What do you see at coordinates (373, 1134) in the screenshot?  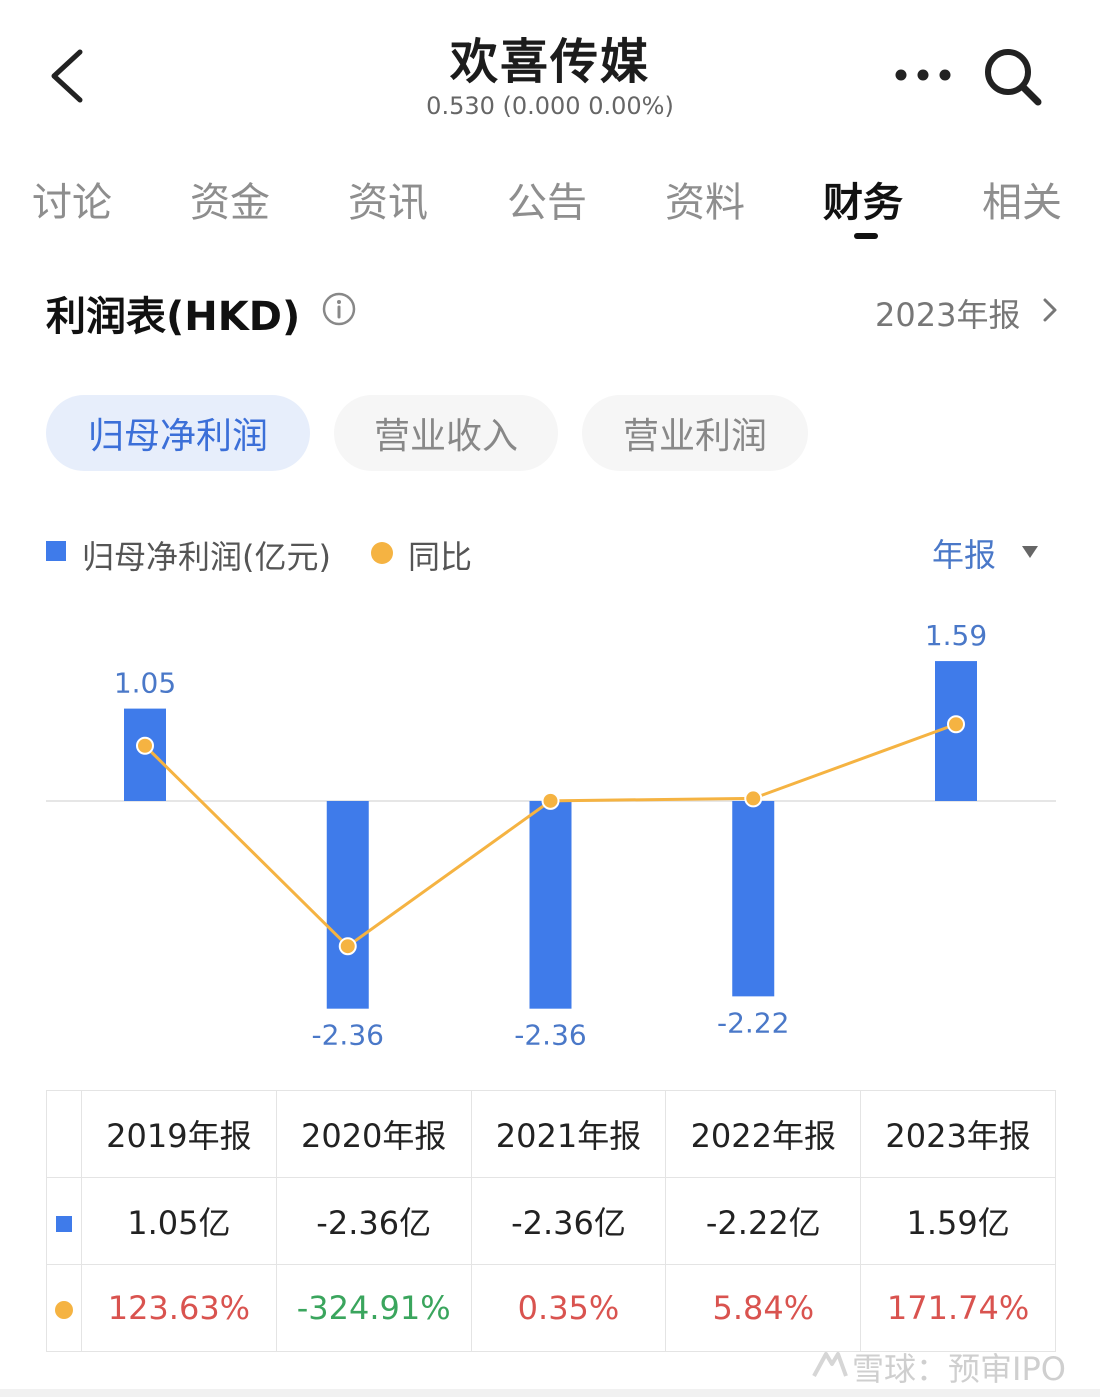 I see `table-header-cell: 2020年报` at bounding box center [373, 1134].